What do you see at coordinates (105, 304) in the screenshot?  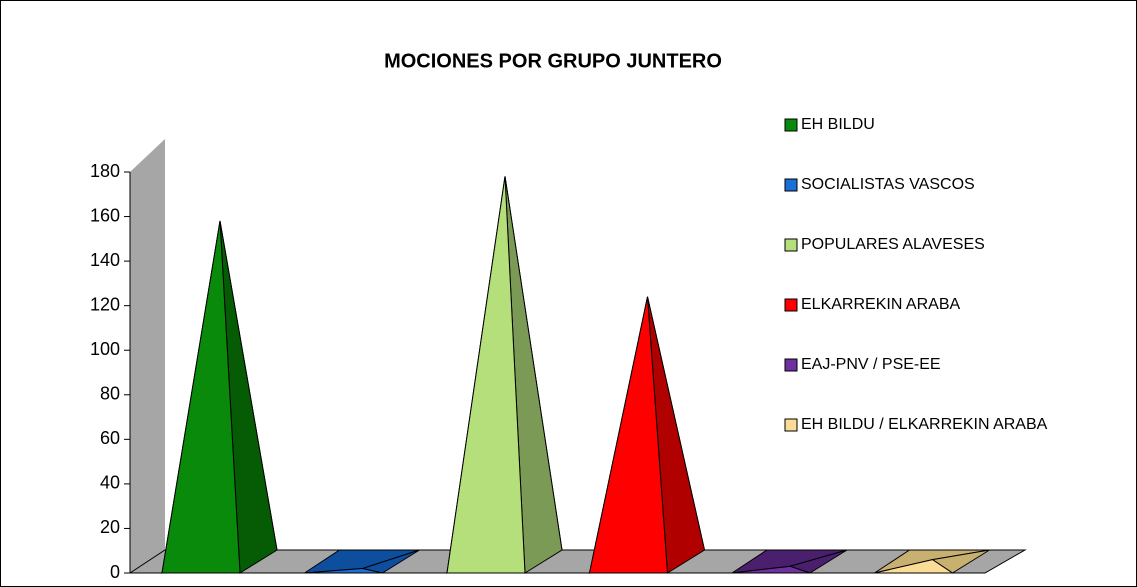 I see `y-tick-label: 120` at bounding box center [105, 304].